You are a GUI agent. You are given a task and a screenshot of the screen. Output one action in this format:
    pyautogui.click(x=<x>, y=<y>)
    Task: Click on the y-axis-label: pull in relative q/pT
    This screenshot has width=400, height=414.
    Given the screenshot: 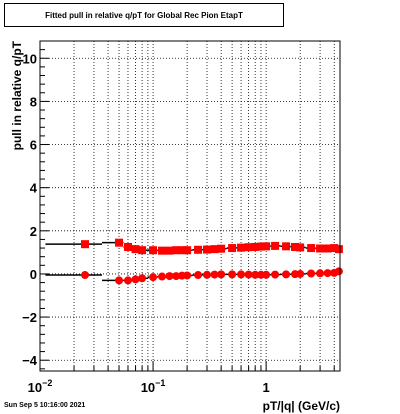 What is the action you would take?
    pyautogui.click(x=17, y=95)
    